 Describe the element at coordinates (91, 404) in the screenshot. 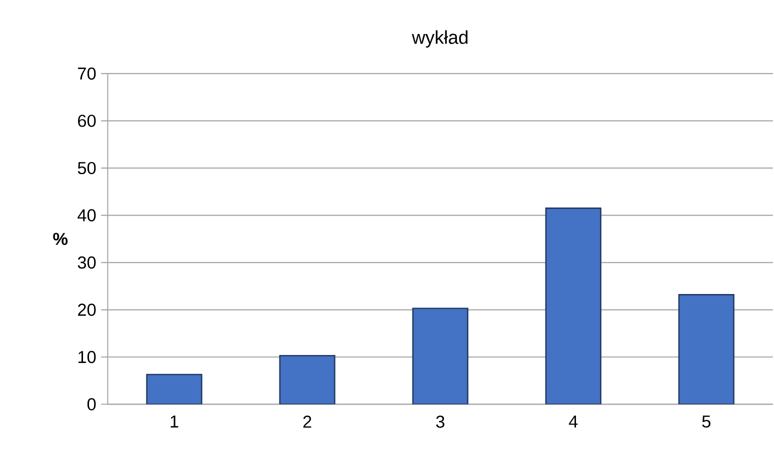

I see `y-tick-label: 0` at that location.